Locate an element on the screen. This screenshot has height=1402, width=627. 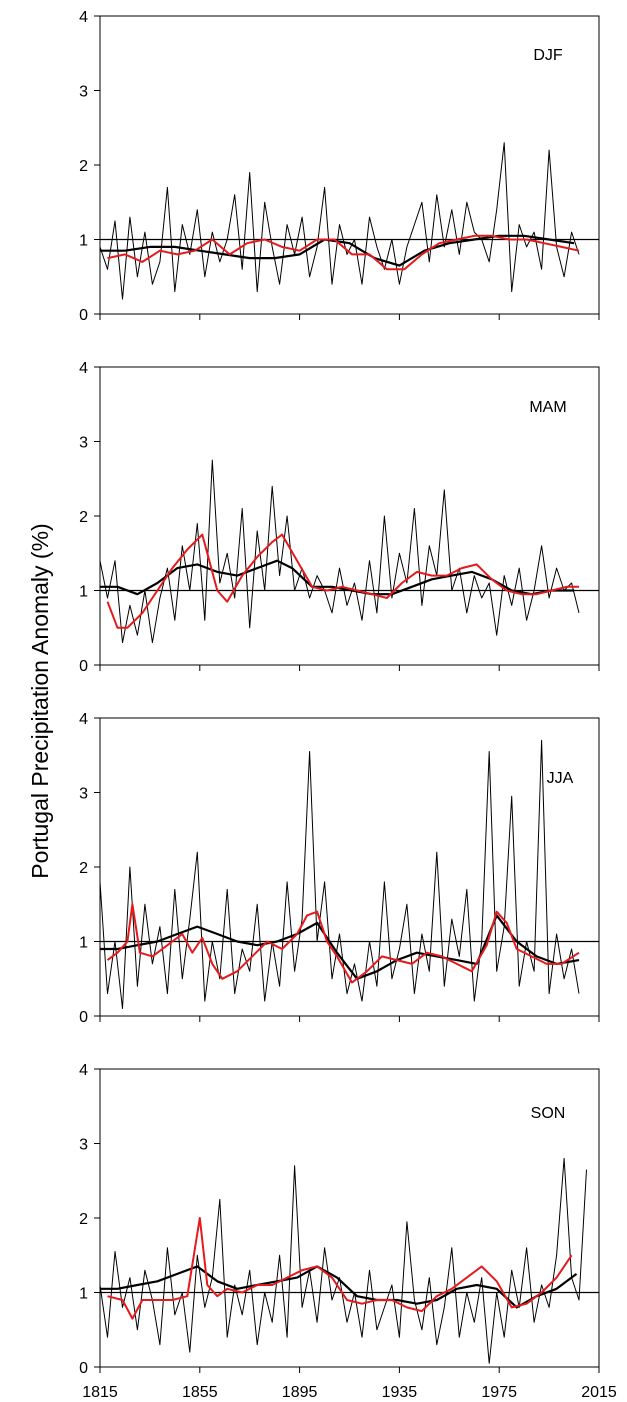
x-tick-label: 1895 is located at coordinates (300, 1392).